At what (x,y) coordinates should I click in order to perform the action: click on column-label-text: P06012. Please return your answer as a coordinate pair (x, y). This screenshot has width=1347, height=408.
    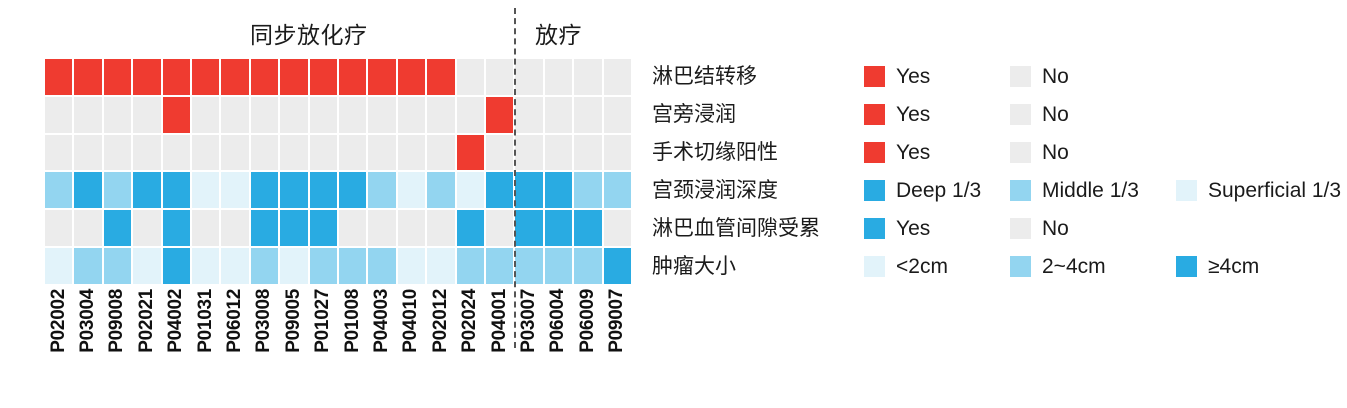
    Looking at the image, I should click on (235, 321).